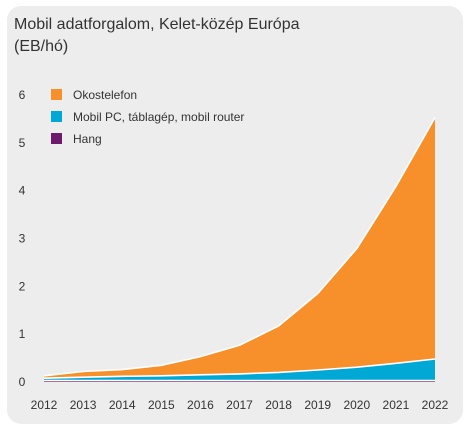  What do you see at coordinates (22, 286) in the screenshot?
I see `y-tick-label: 2` at bounding box center [22, 286].